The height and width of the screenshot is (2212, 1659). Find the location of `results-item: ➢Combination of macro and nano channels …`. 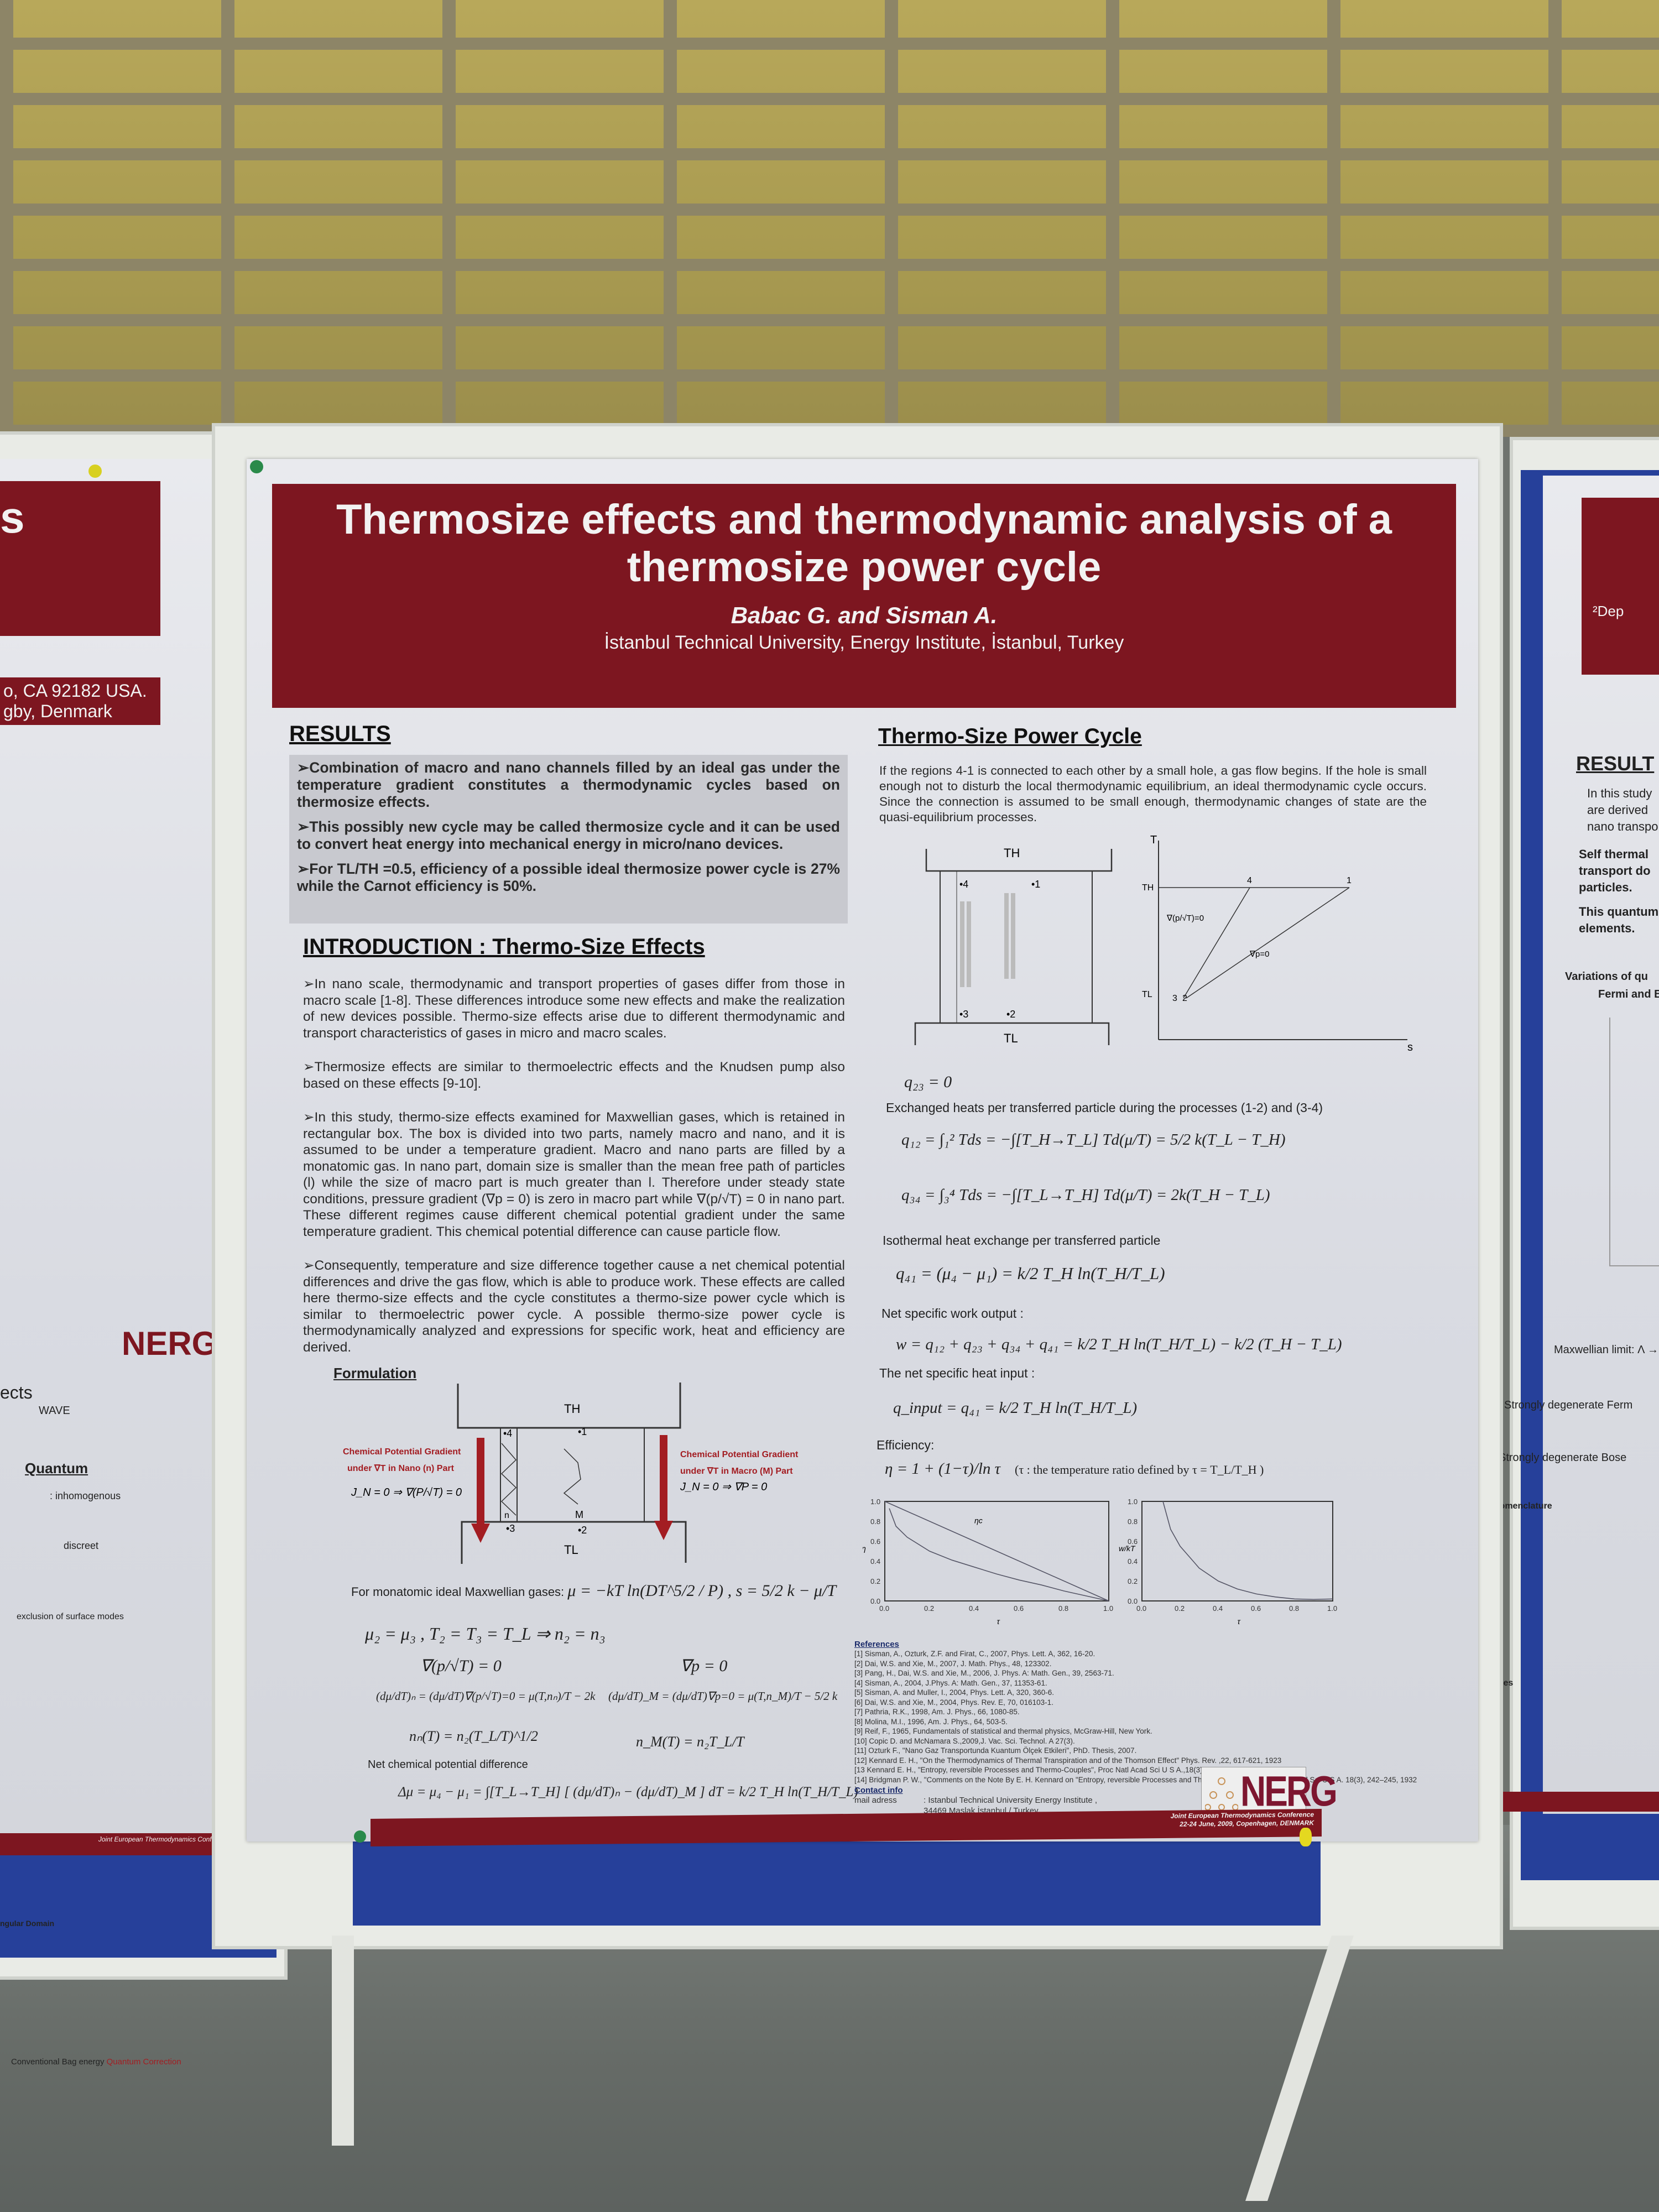

results-item: ➢Combination of macro and nano channels … is located at coordinates (568, 785).